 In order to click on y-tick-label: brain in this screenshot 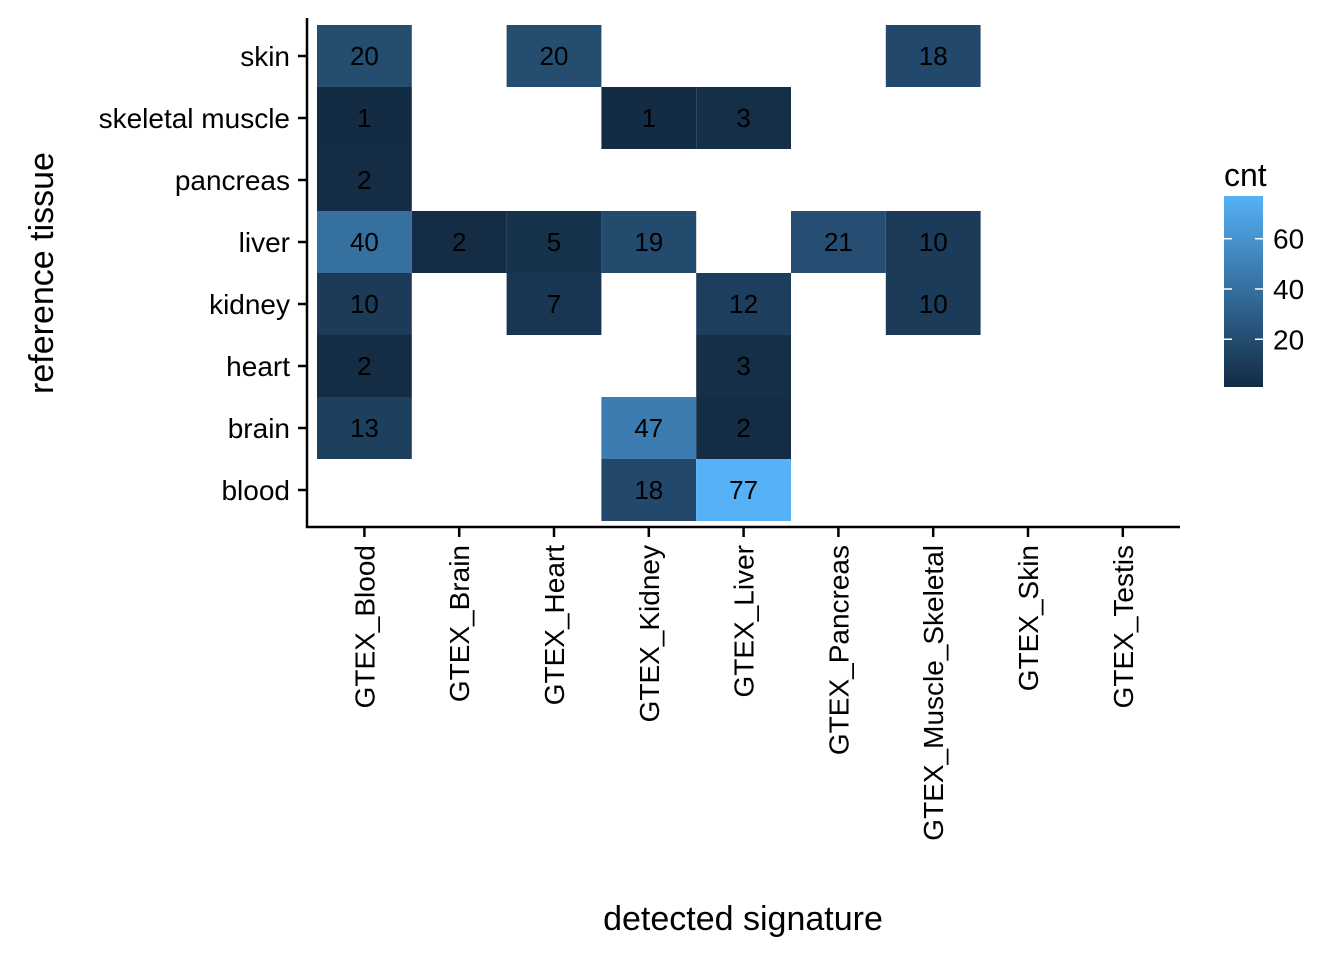, I will do `click(259, 428)`.